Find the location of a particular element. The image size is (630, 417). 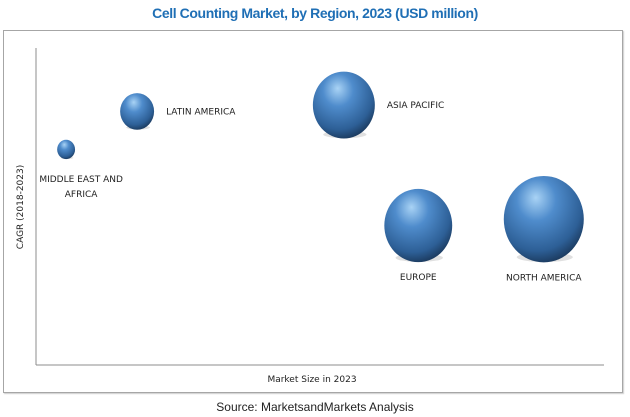

bubble-group: LATIN AMERICA is located at coordinates (178, 111).